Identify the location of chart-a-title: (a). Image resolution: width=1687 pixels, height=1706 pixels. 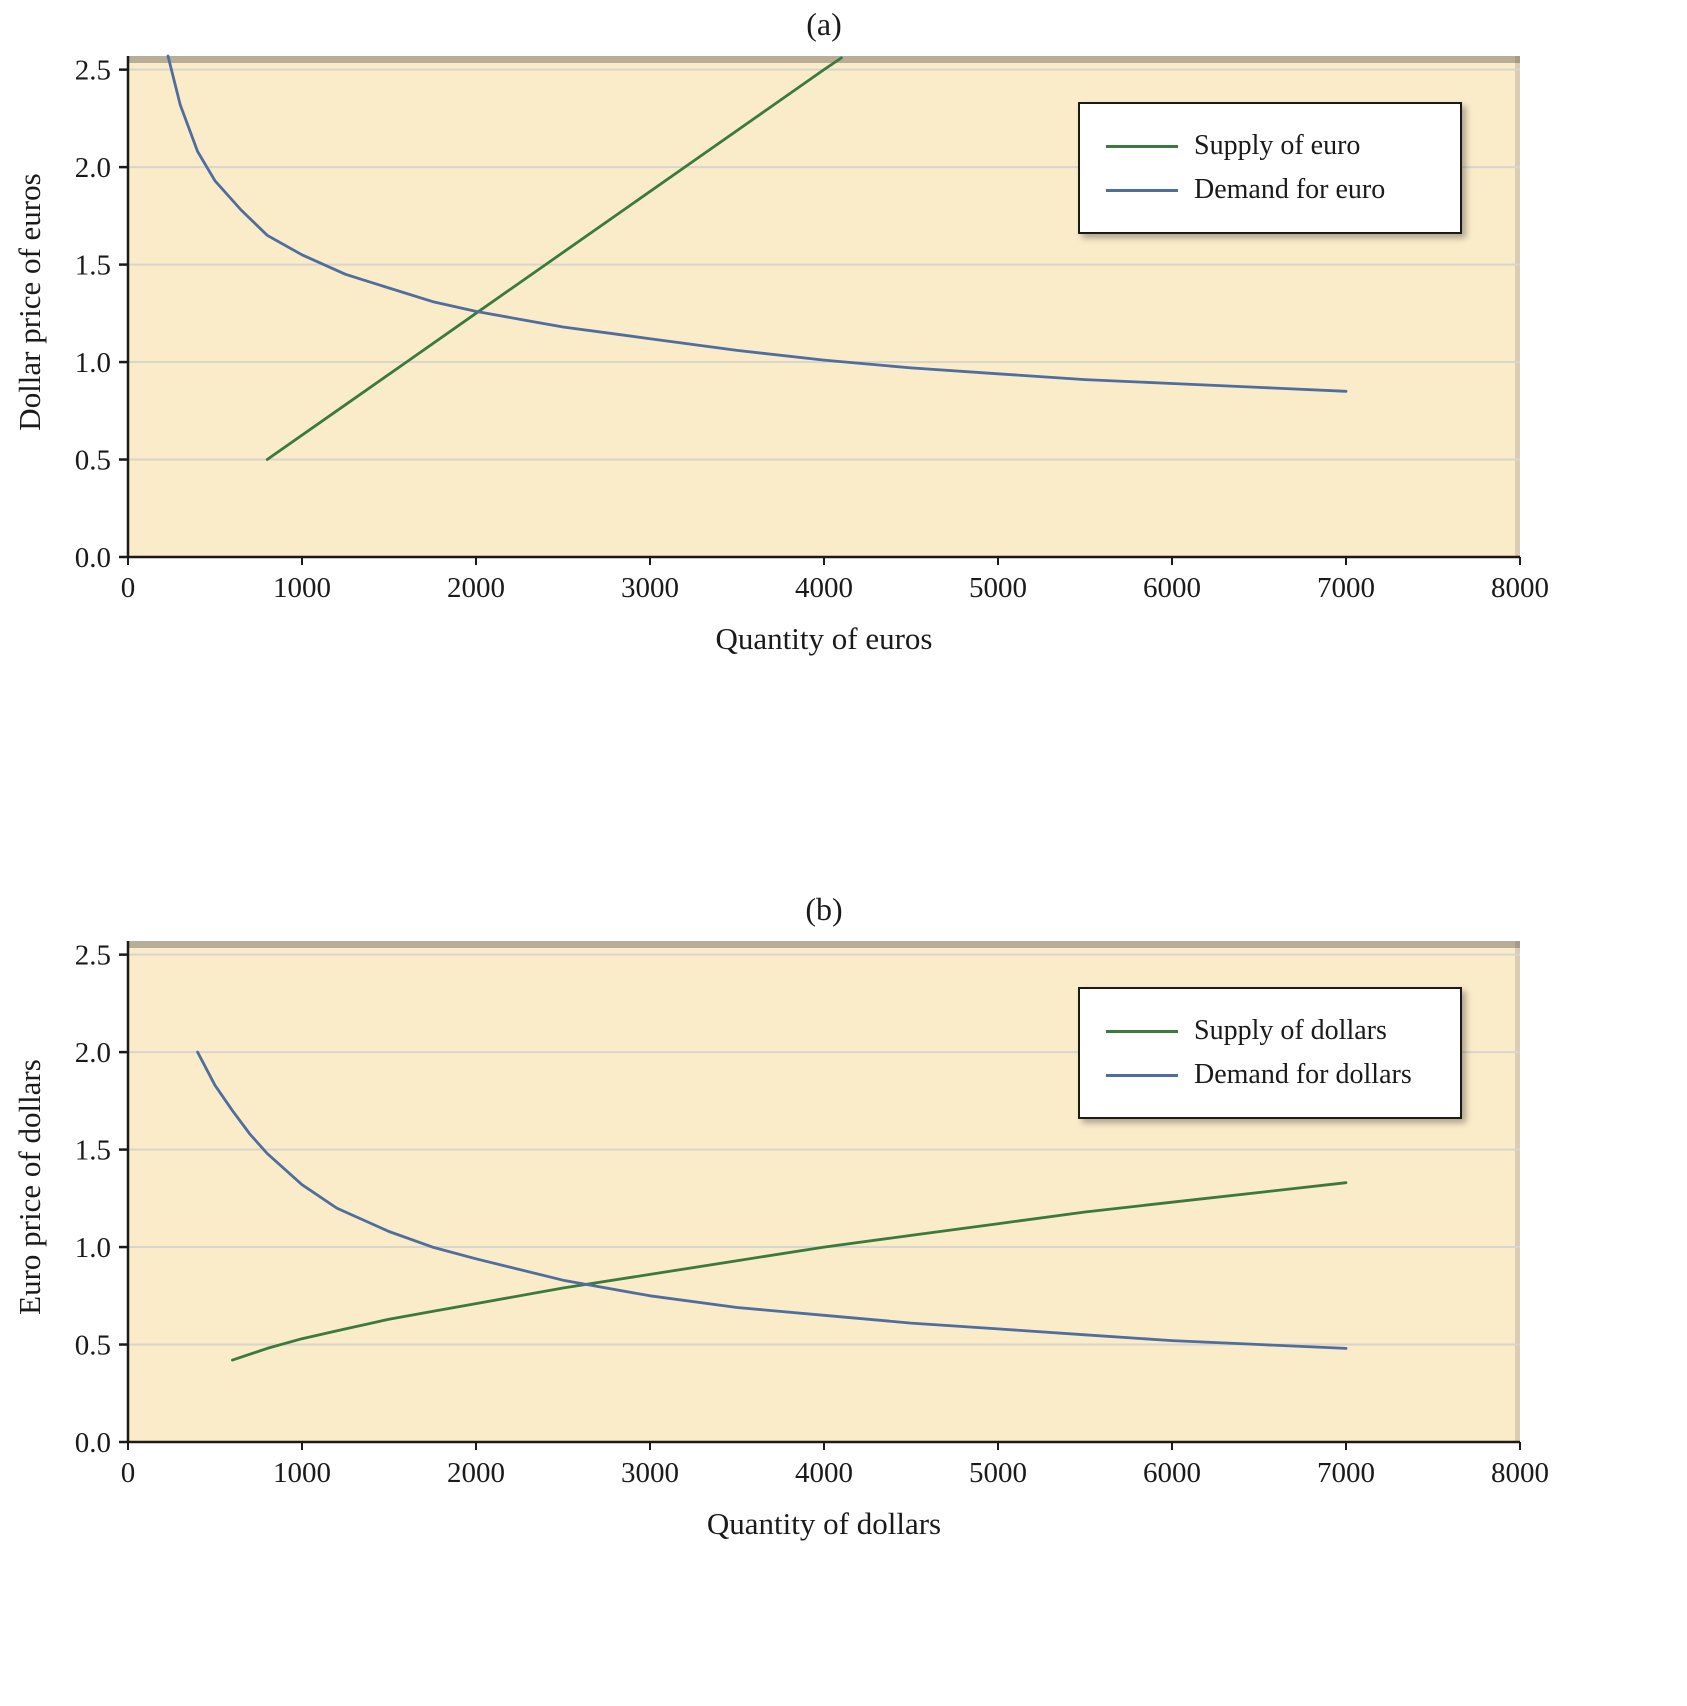
(824, 24).